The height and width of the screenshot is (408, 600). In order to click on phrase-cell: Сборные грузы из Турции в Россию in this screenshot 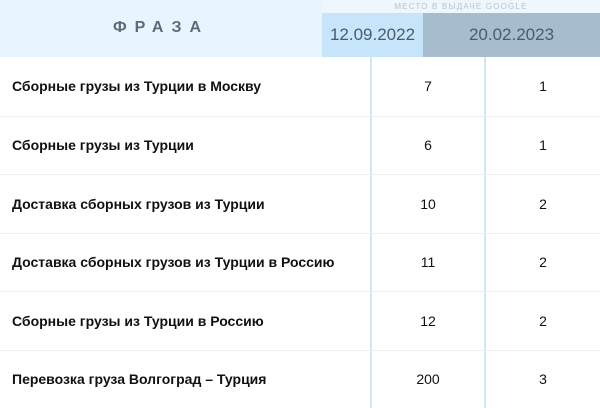, I will do `click(138, 320)`.